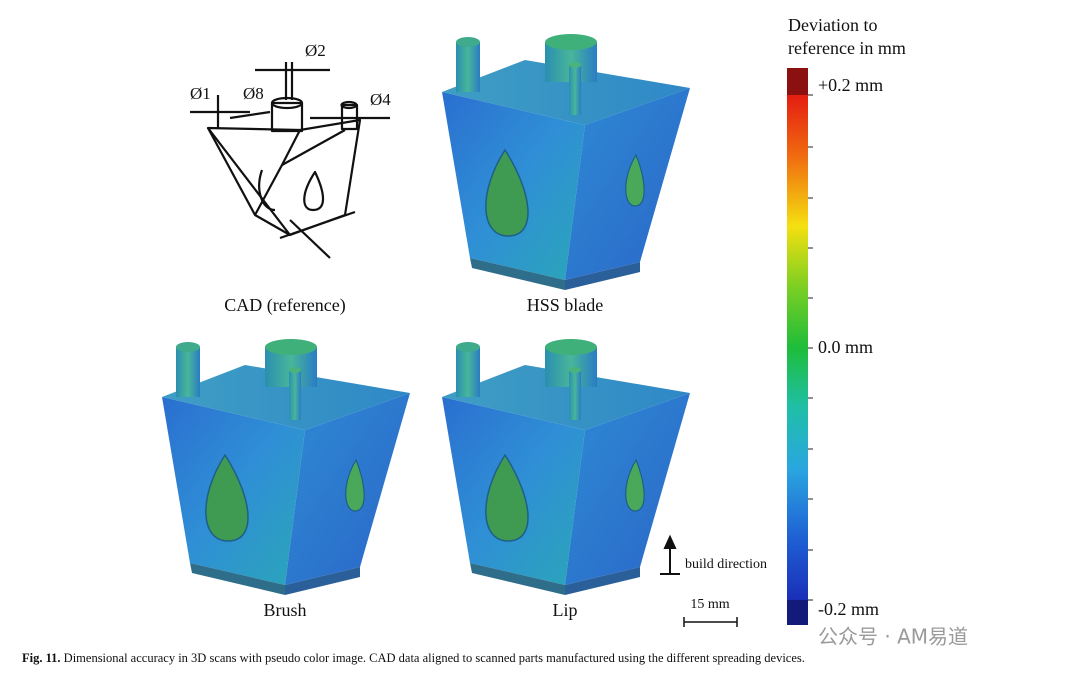  I want to click on lip-scan, so click(566, 467).